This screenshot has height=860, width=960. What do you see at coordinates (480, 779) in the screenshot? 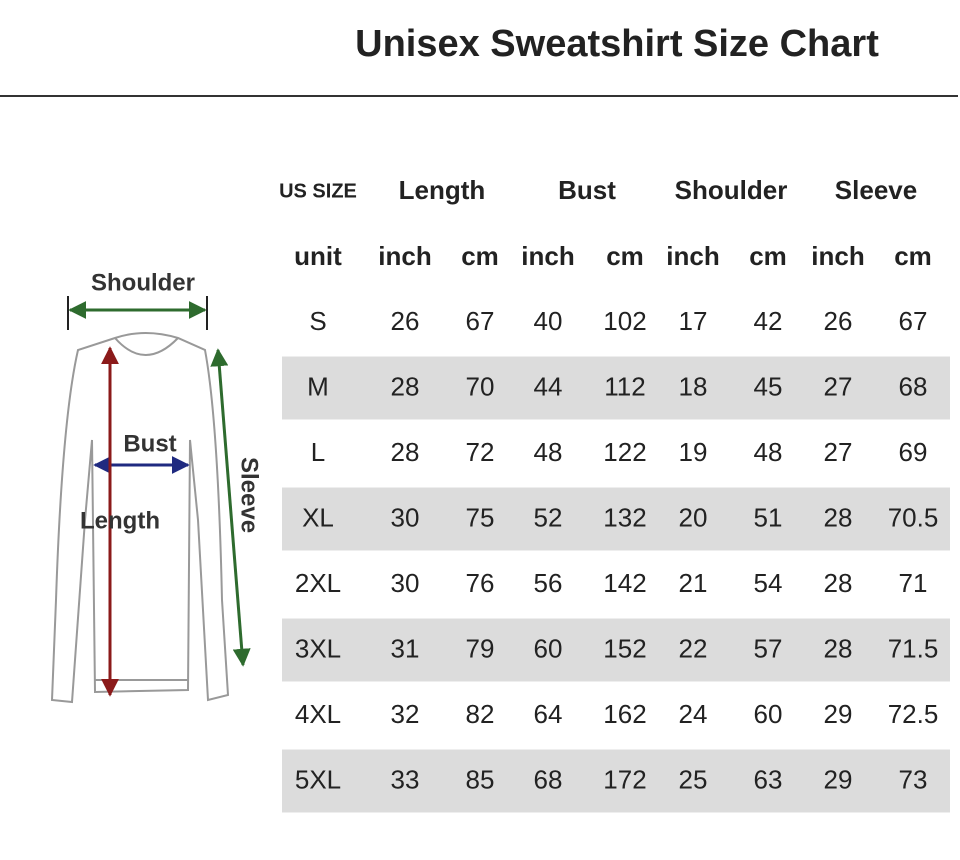
I see `table-cell: 85` at bounding box center [480, 779].